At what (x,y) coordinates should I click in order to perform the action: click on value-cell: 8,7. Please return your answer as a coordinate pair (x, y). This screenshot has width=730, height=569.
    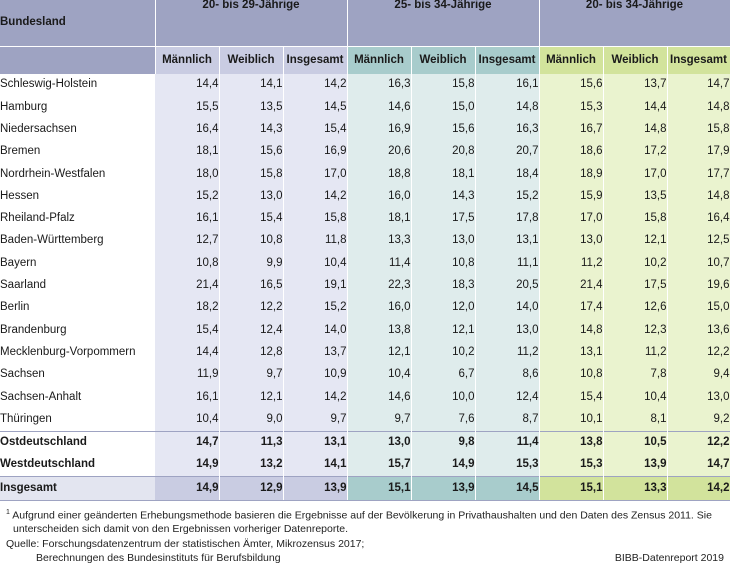
    Looking at the image, I should click on (507, 420).